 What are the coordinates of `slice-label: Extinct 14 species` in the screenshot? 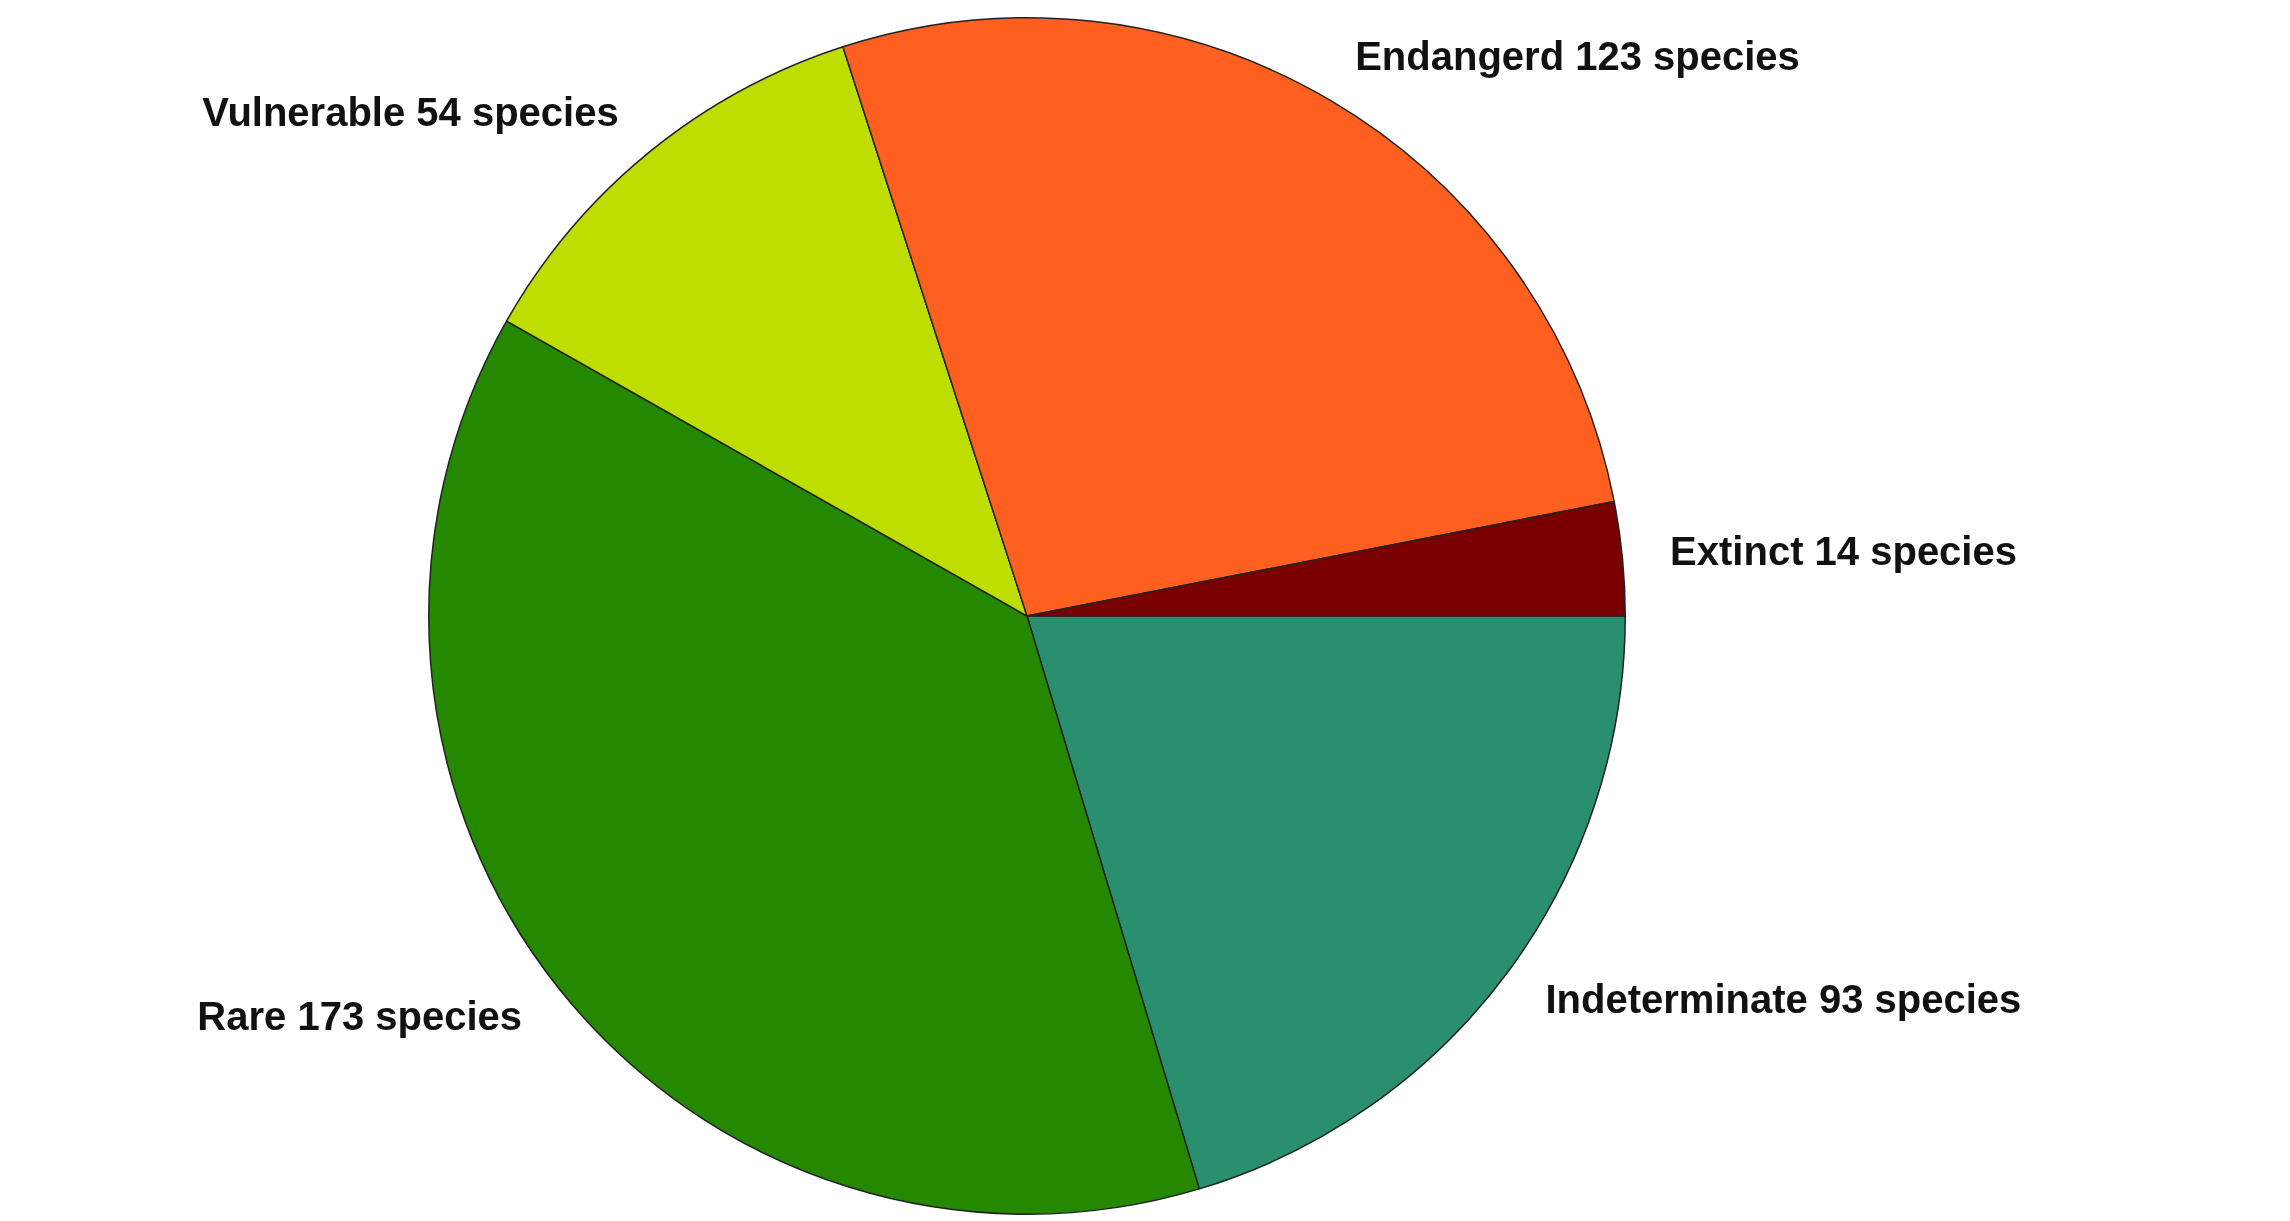 It's located at (1843, 550).